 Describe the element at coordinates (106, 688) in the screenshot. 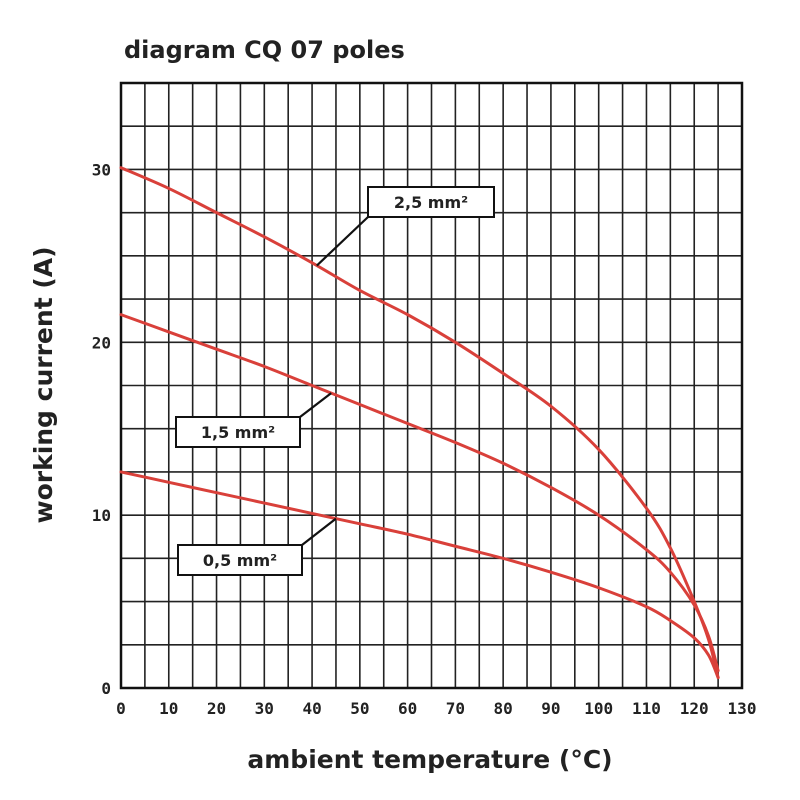

I see `y-tick-label: 0` at that location.